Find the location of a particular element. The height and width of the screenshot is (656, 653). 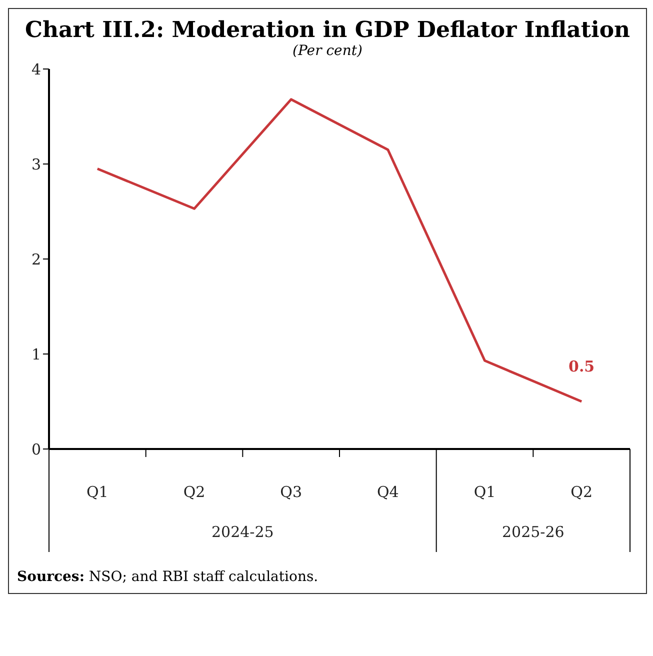

y-tick-label: 2 is located at coordinates (36, 259).